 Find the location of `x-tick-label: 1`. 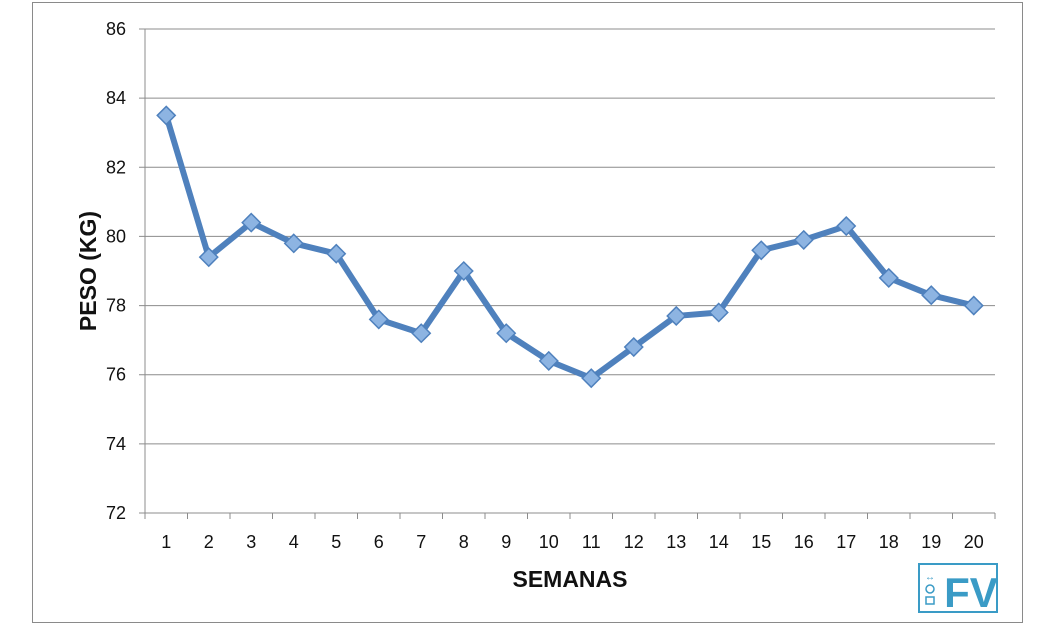

x-tick-label: 1 is located at coordinates (166, 542).